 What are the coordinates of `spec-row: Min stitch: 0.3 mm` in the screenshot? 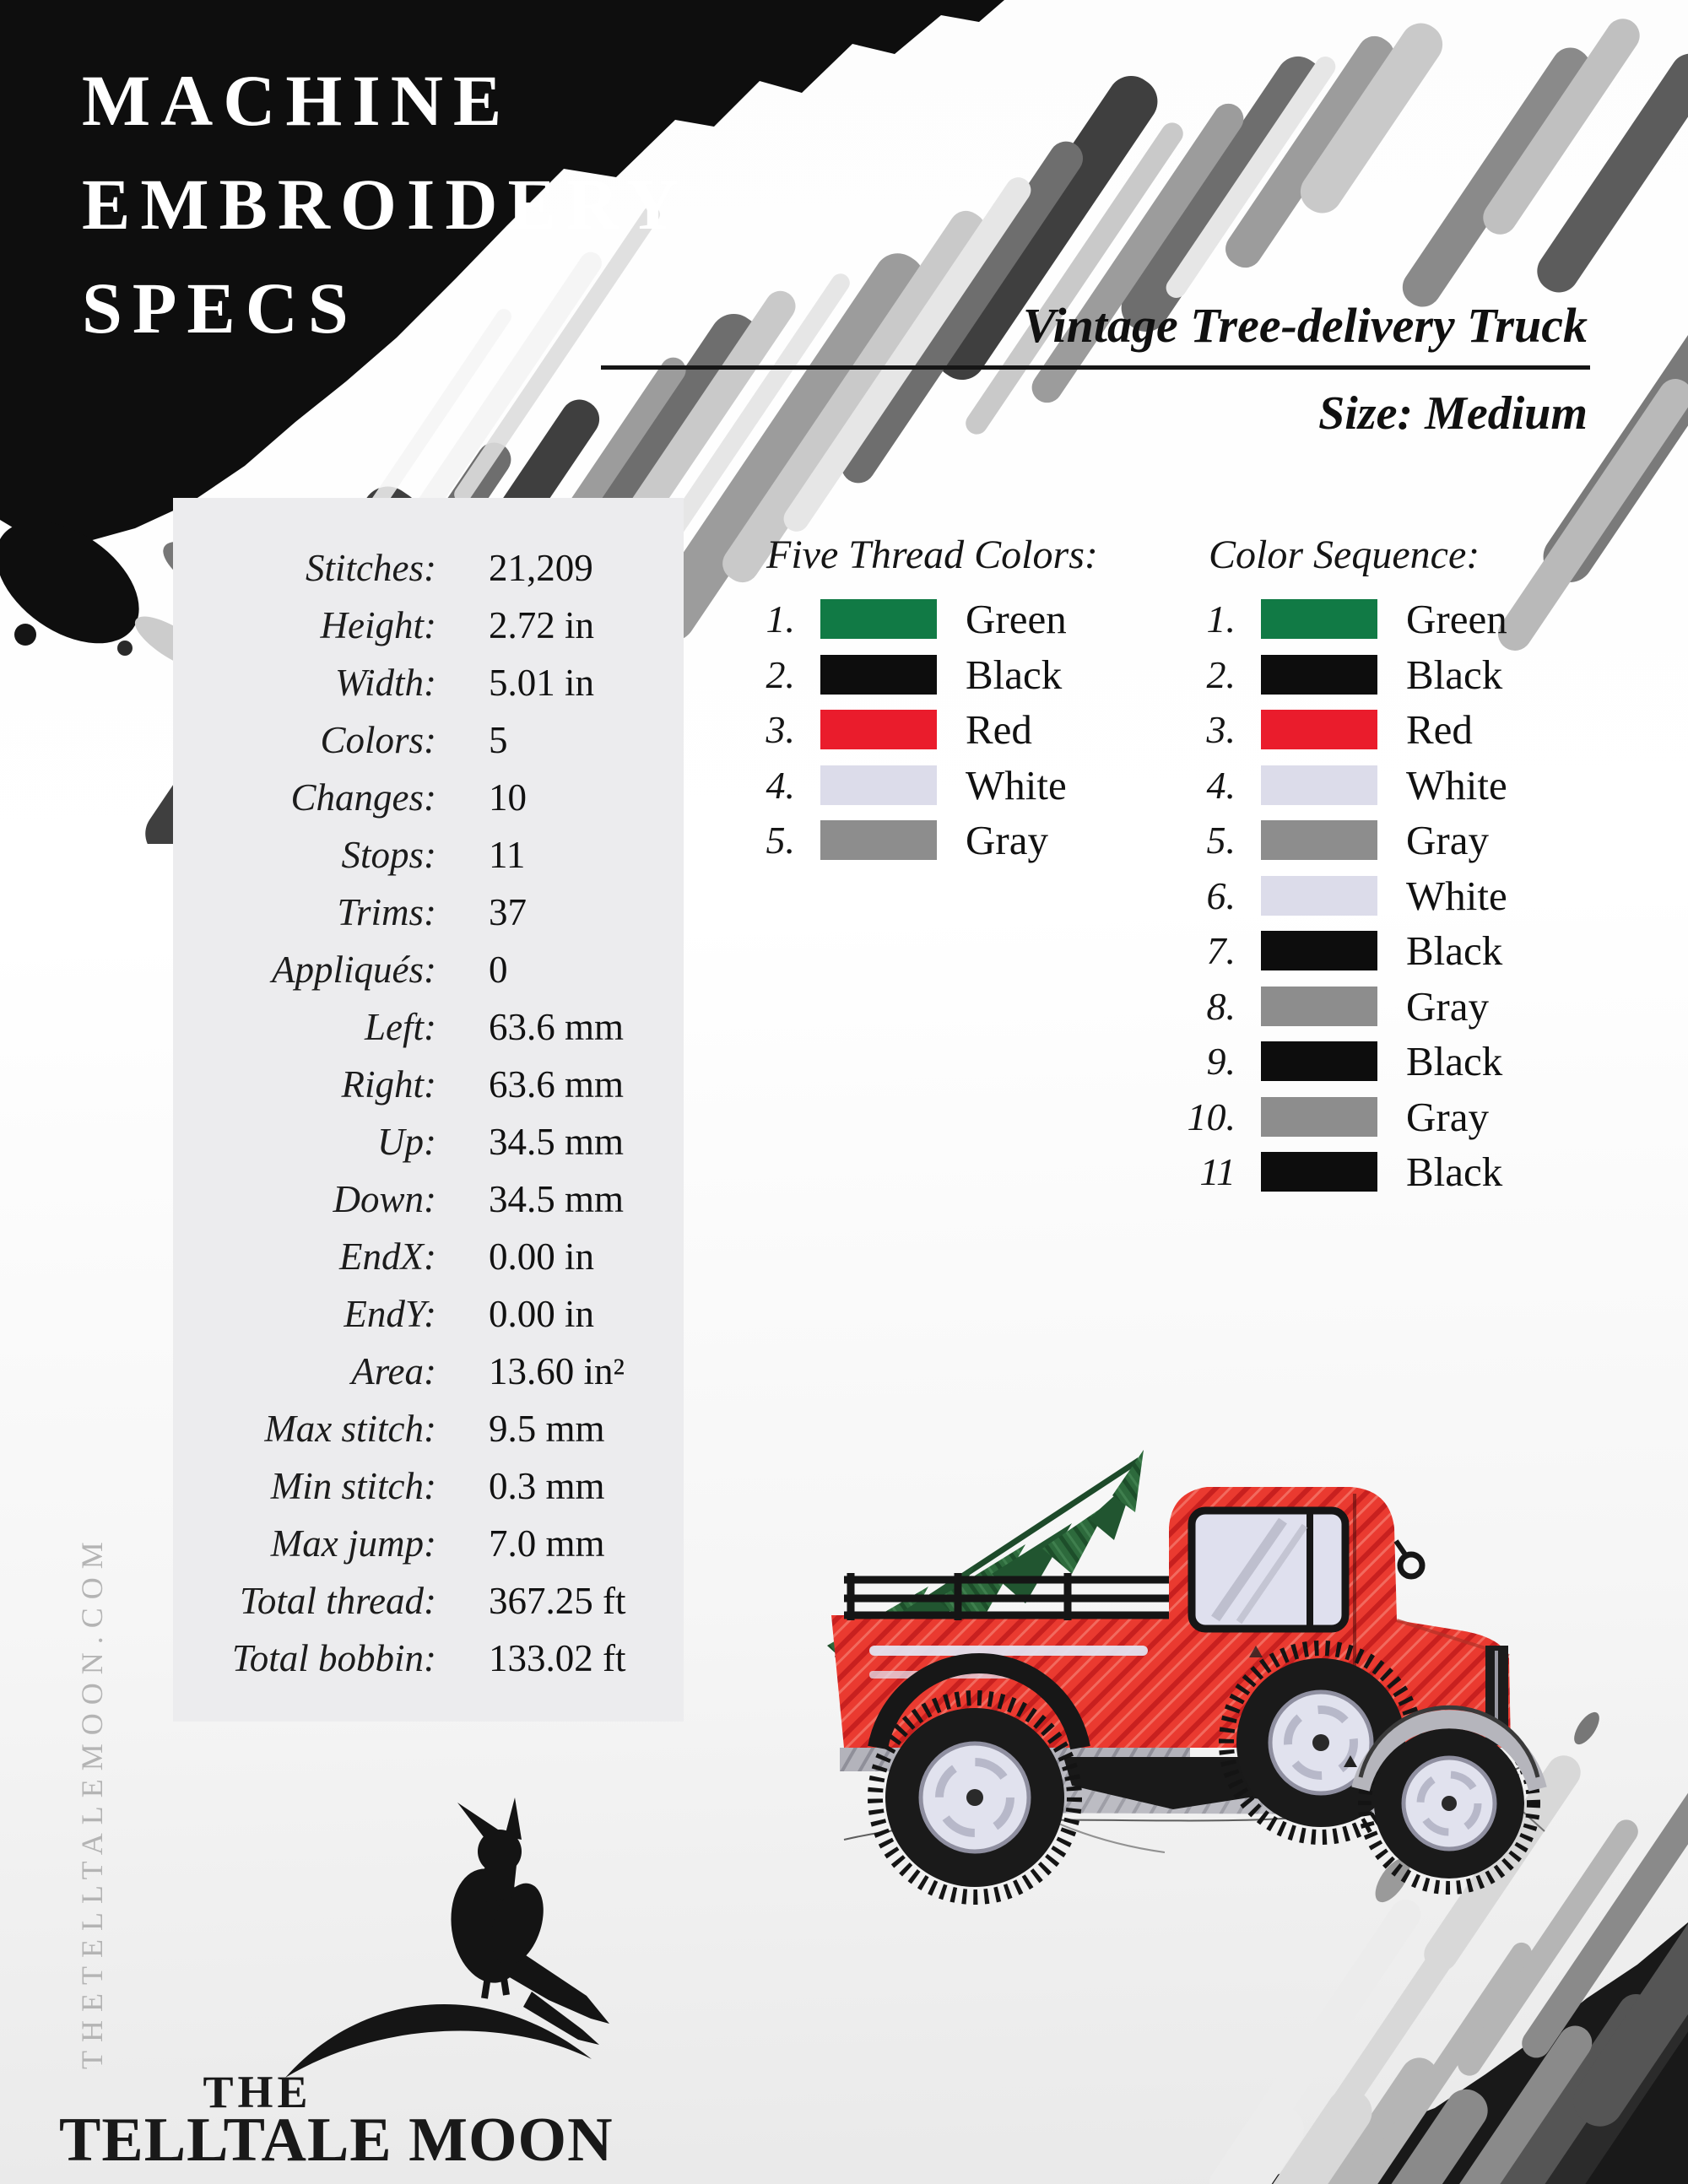 It's located at (428, 1486).